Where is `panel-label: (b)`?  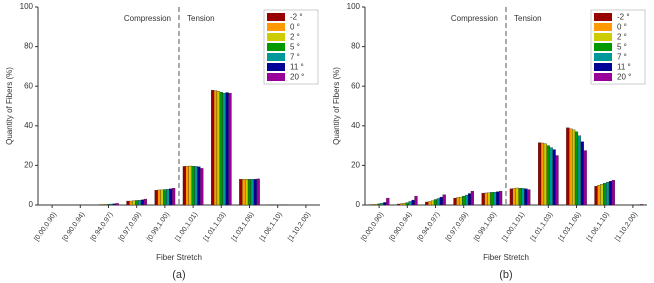 panel-label: (b) is located at coordinates (505, 275).